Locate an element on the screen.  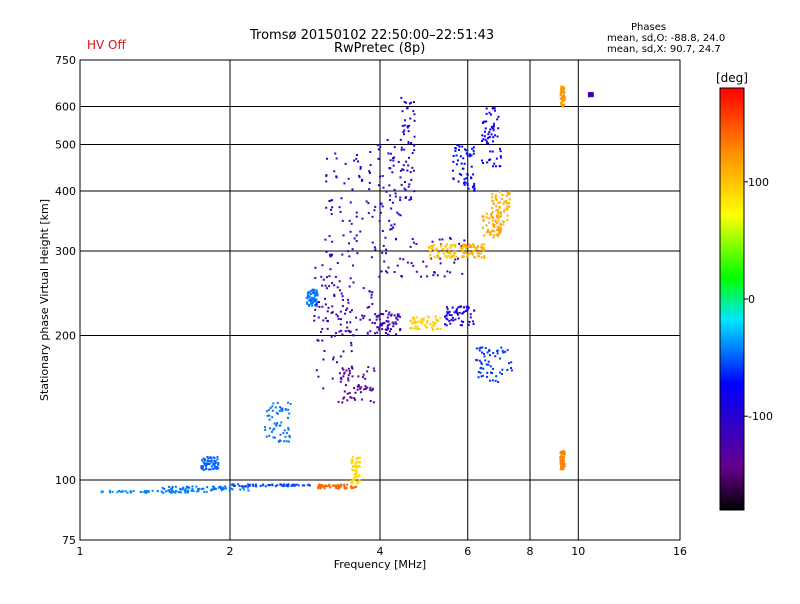
y-tick-label: 600 is located at coordinates (65, 107).